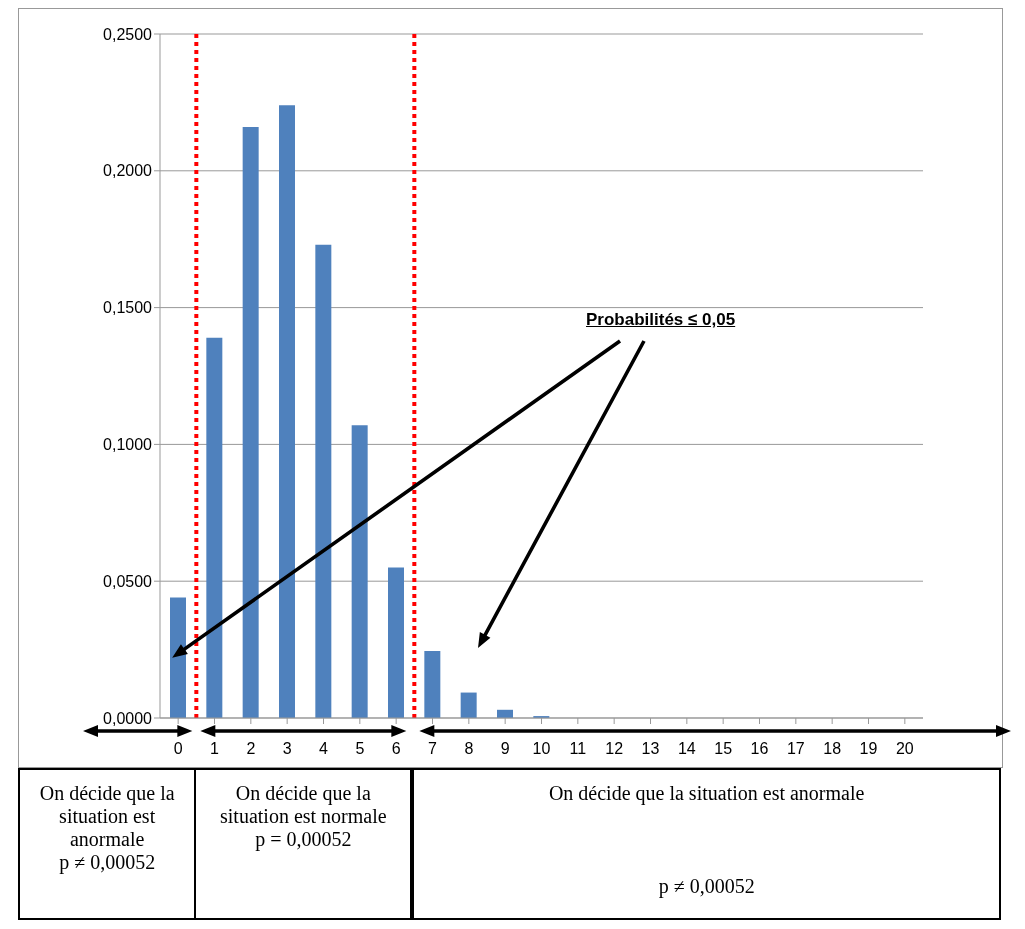 This screenshot has width=1025, height=929. I want to click on annotation: Probabilités ≤ 0,05, so click(661, 320).